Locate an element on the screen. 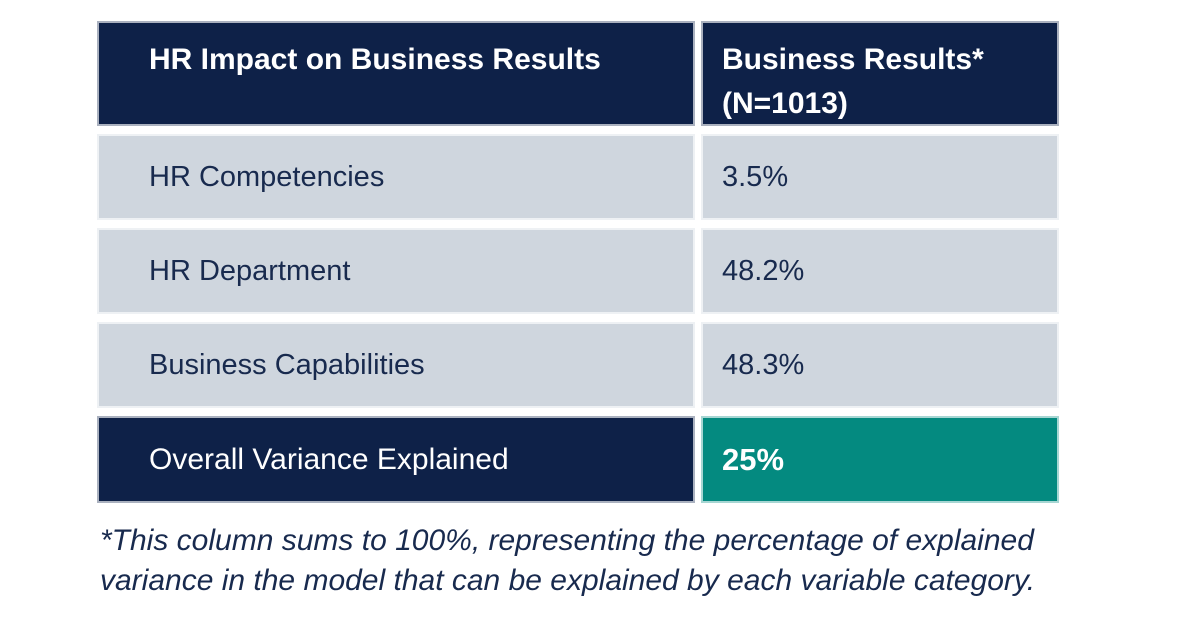 The width and height of the screenshot is (1200, 627). table-row-label: Business Capabilities is located at coordinates (396, 365).